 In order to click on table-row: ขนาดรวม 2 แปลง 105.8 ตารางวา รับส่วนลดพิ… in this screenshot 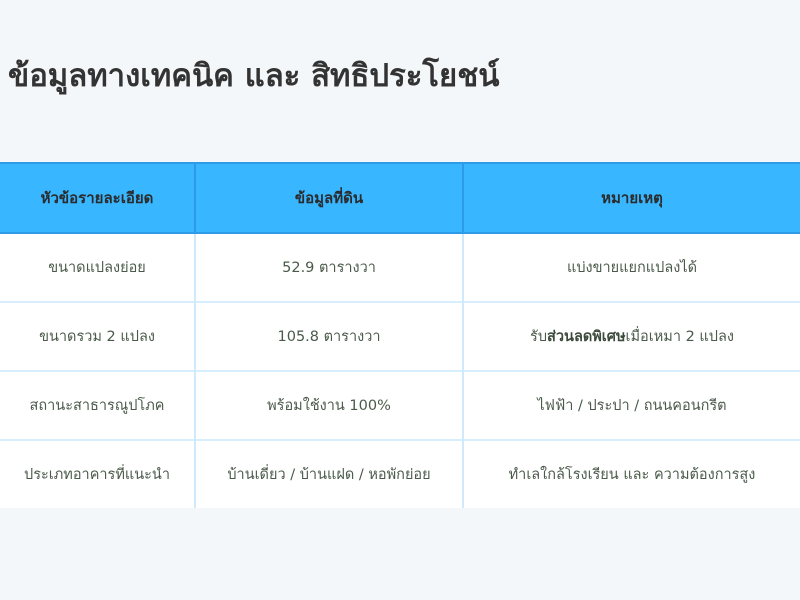, I will do `click(400, 336)`.